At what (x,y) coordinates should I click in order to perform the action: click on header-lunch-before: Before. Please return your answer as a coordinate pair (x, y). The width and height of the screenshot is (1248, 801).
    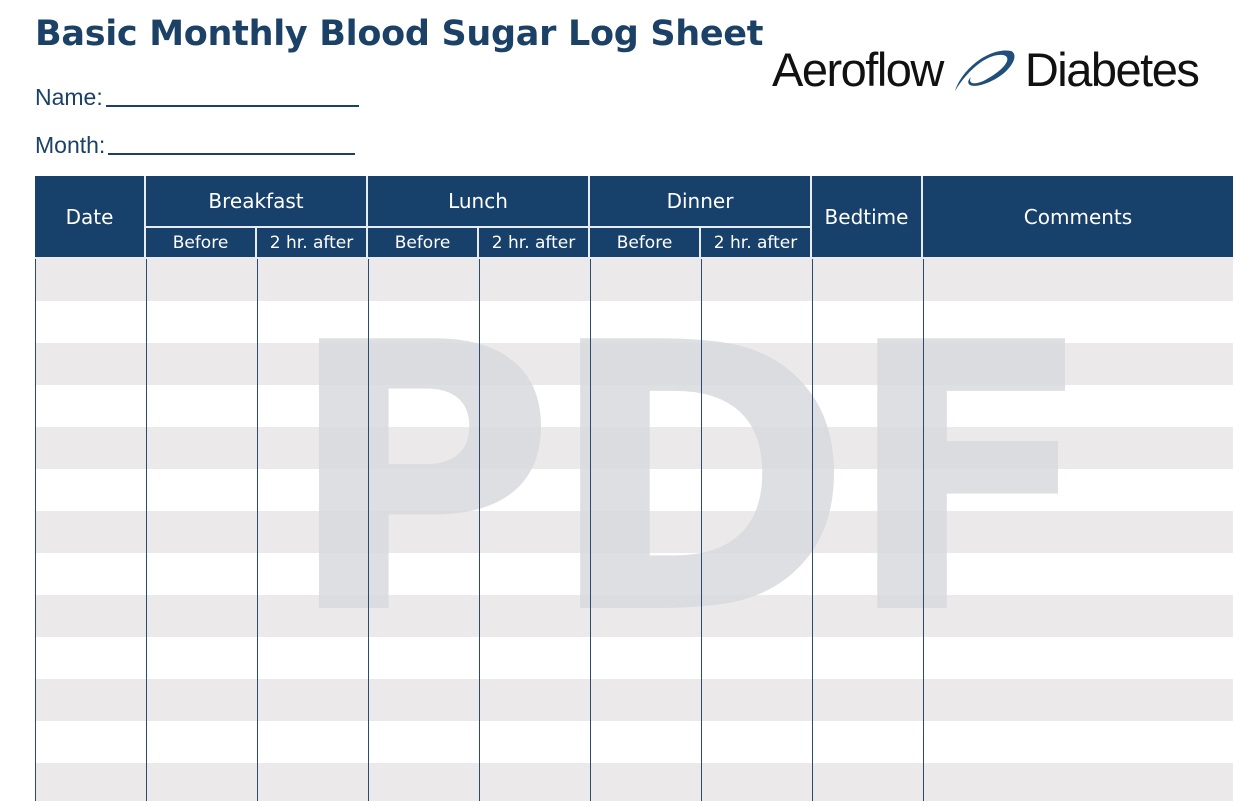
    Looking at the image, I should click on (423, 243).